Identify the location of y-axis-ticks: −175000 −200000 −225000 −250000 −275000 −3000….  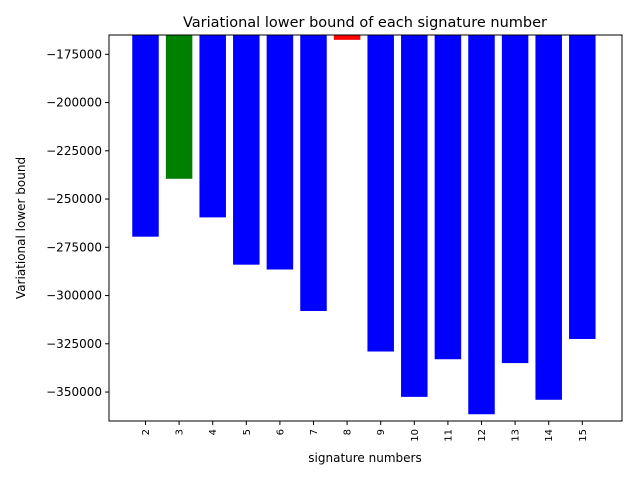
(77, 223).